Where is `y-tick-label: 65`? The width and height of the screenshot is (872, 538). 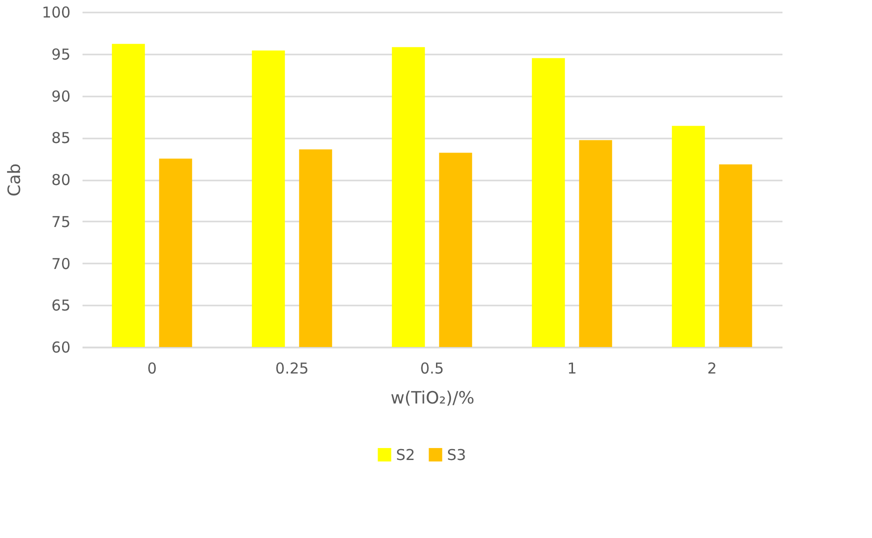
y-tick-label: 65 is located at coordinates (60, 305).